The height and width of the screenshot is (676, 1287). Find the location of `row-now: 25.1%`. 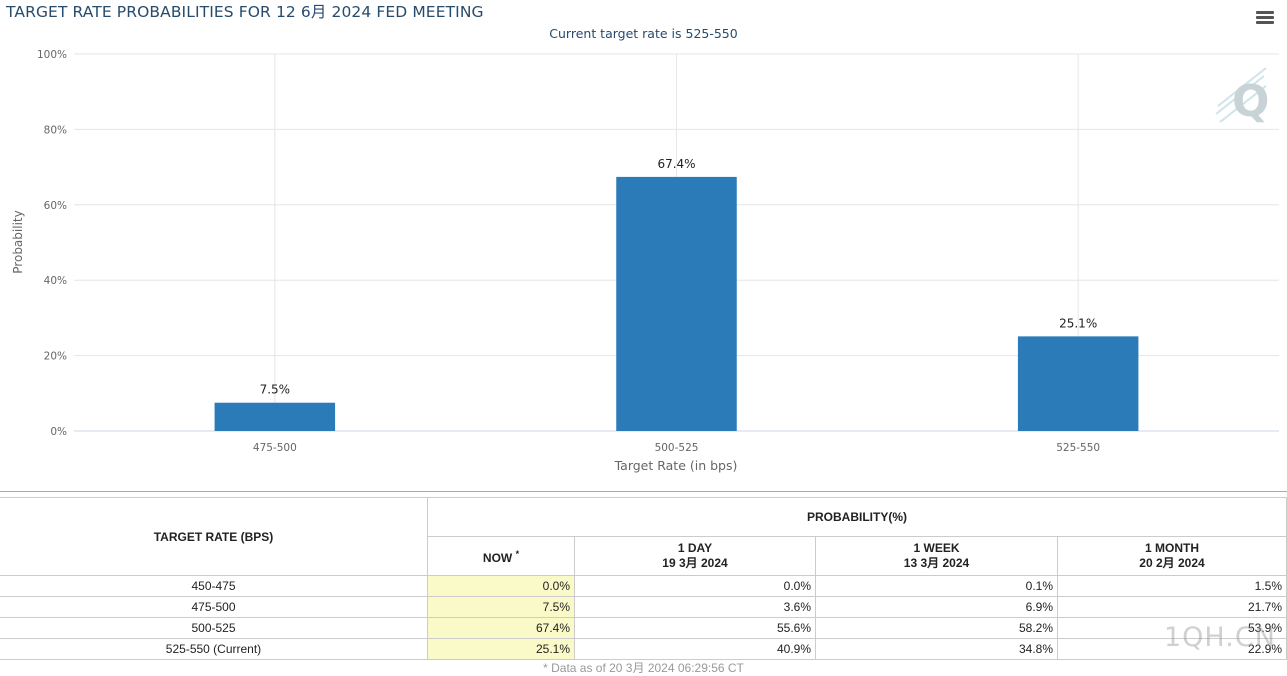

row-now: 25.1% is located at coordinates (501, 649).